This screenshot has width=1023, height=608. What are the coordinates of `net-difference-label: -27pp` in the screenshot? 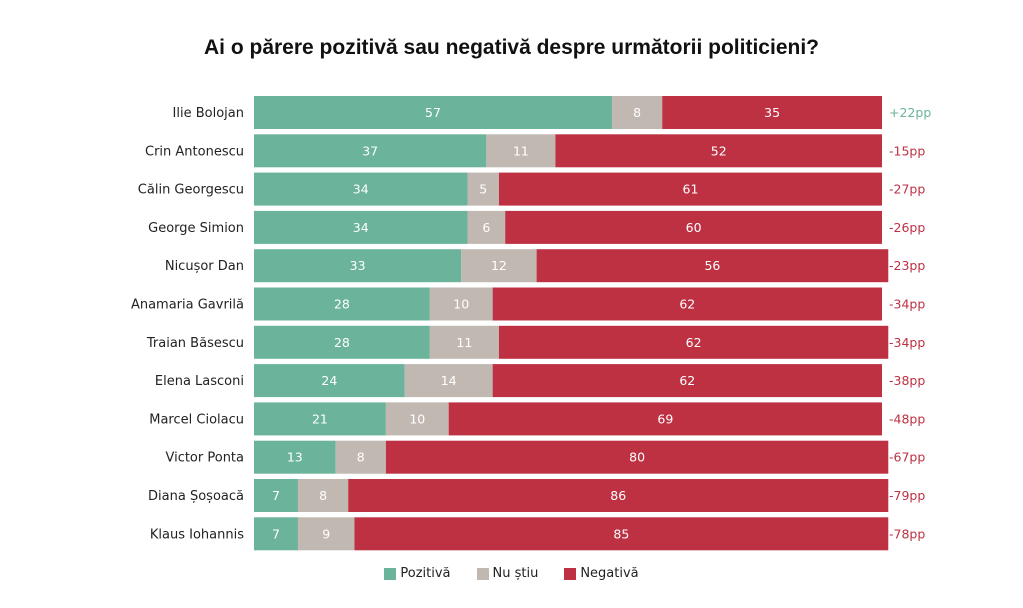 It's located at (907, 189).